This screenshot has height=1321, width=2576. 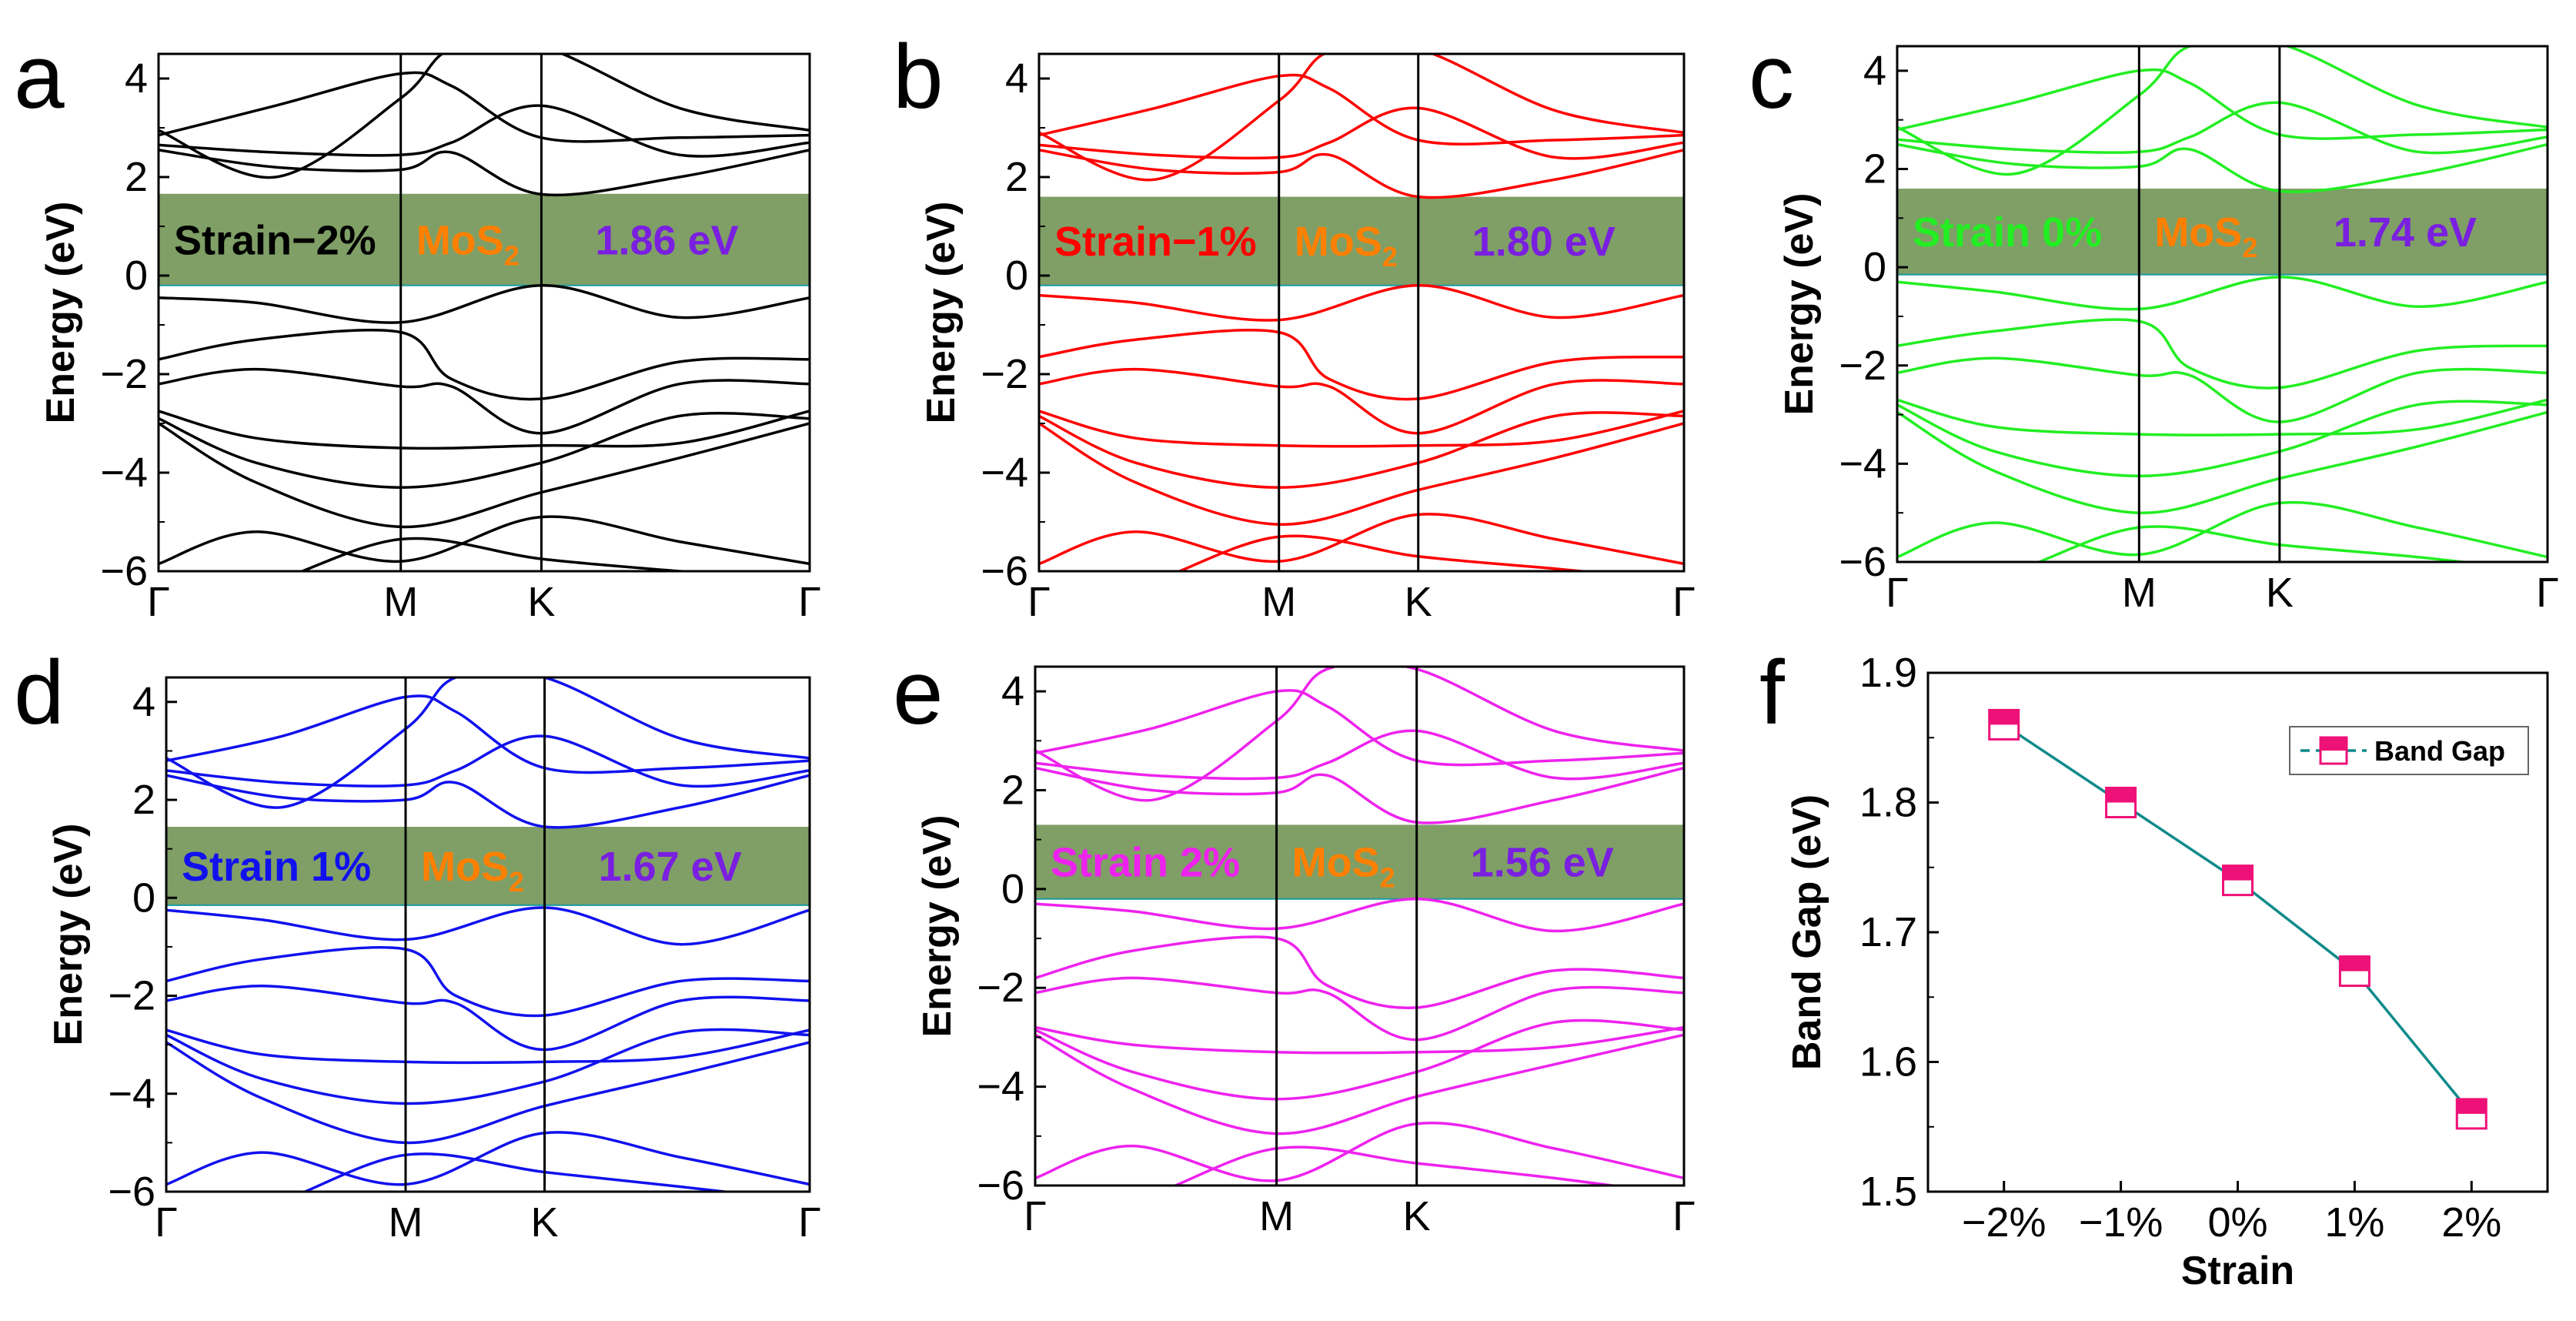 What do you see at coordinates (1771, 77) in the screenshot?
I see `panel-letter: c` at bounding box center [1771, 77].